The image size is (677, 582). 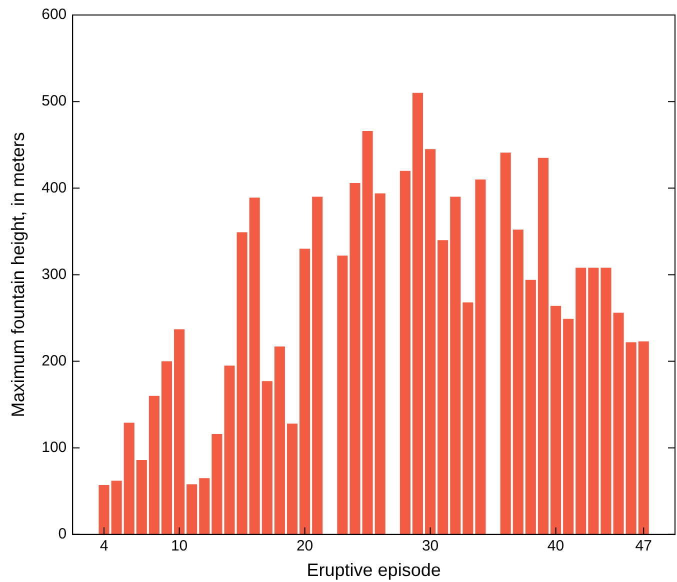 What do you see at coordinates (62, 534) in the screenshot?
I see `y-tick-label: 0` at bounding box center [62, 534].